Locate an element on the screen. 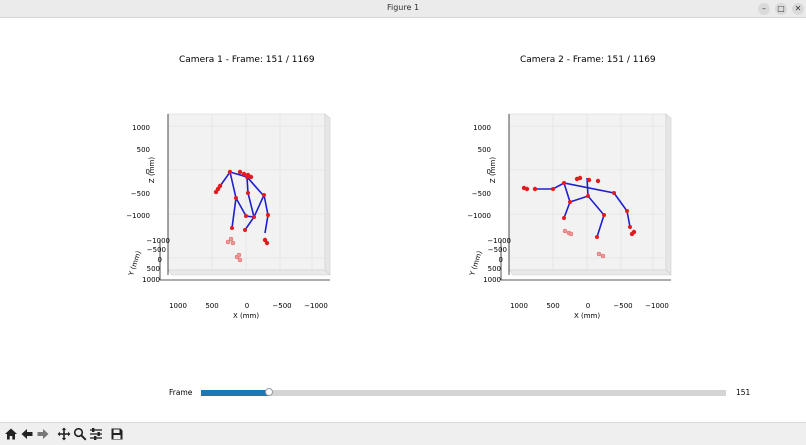 The image size is (806, 445). window-titlebar: Figure 1 – □ ✕ is located at coordinates (403, 9).